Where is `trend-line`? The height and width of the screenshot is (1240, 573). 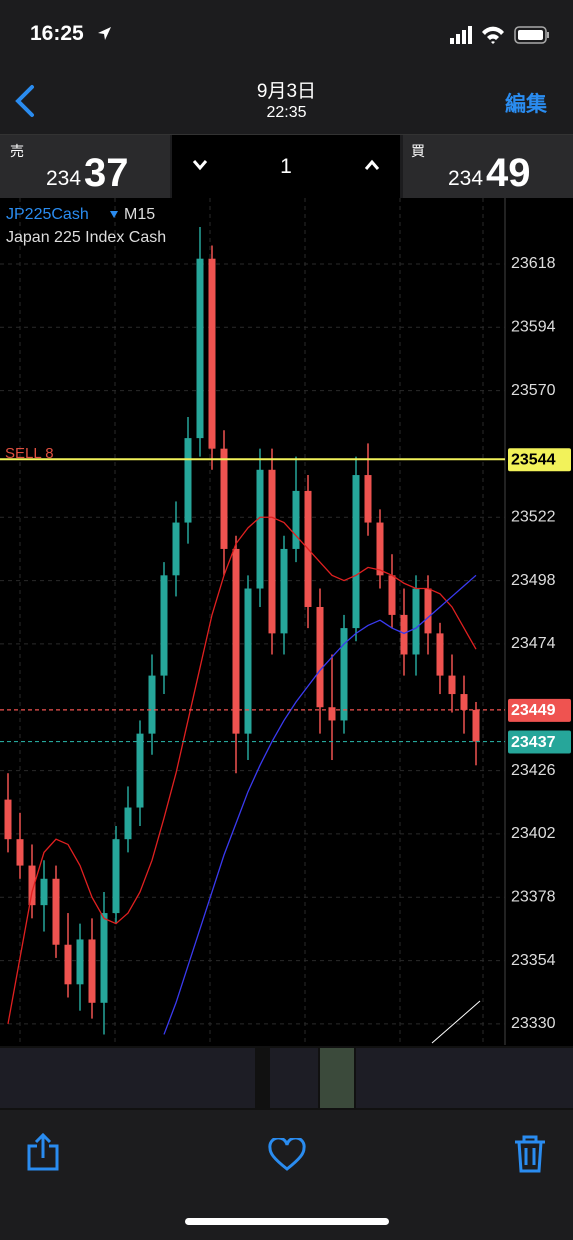
trend-line is located at coordinates (456, 1022).